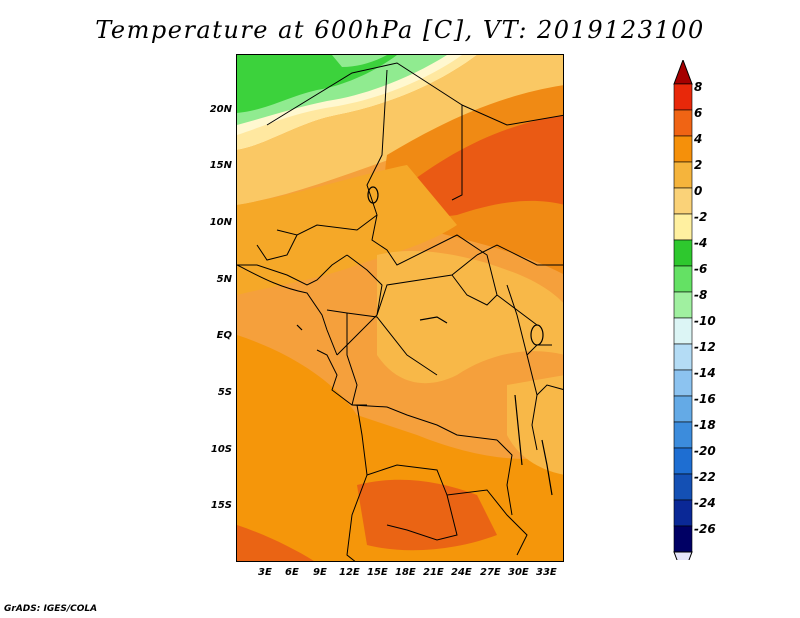 The height and width of the screenshot is (618, 800). Describe the element at coordinates (484, 166) in the screenshot. I see `field-hot-ne` at that location.